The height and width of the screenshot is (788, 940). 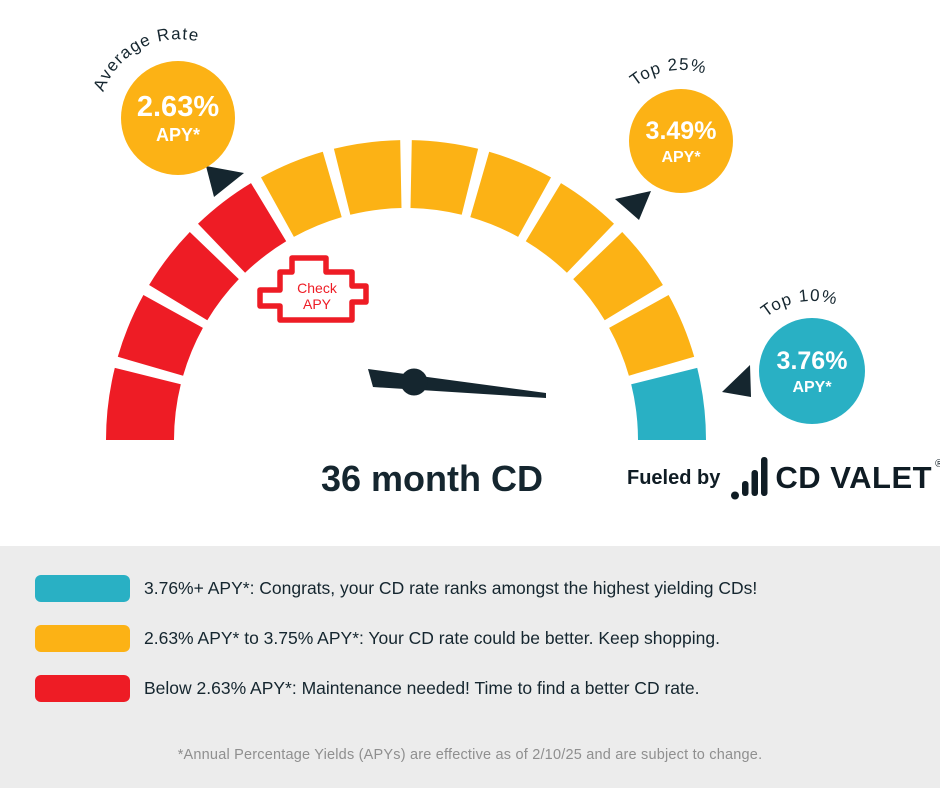 I want to click on top-10-value: 3.76%, so click(x=812, y=361).